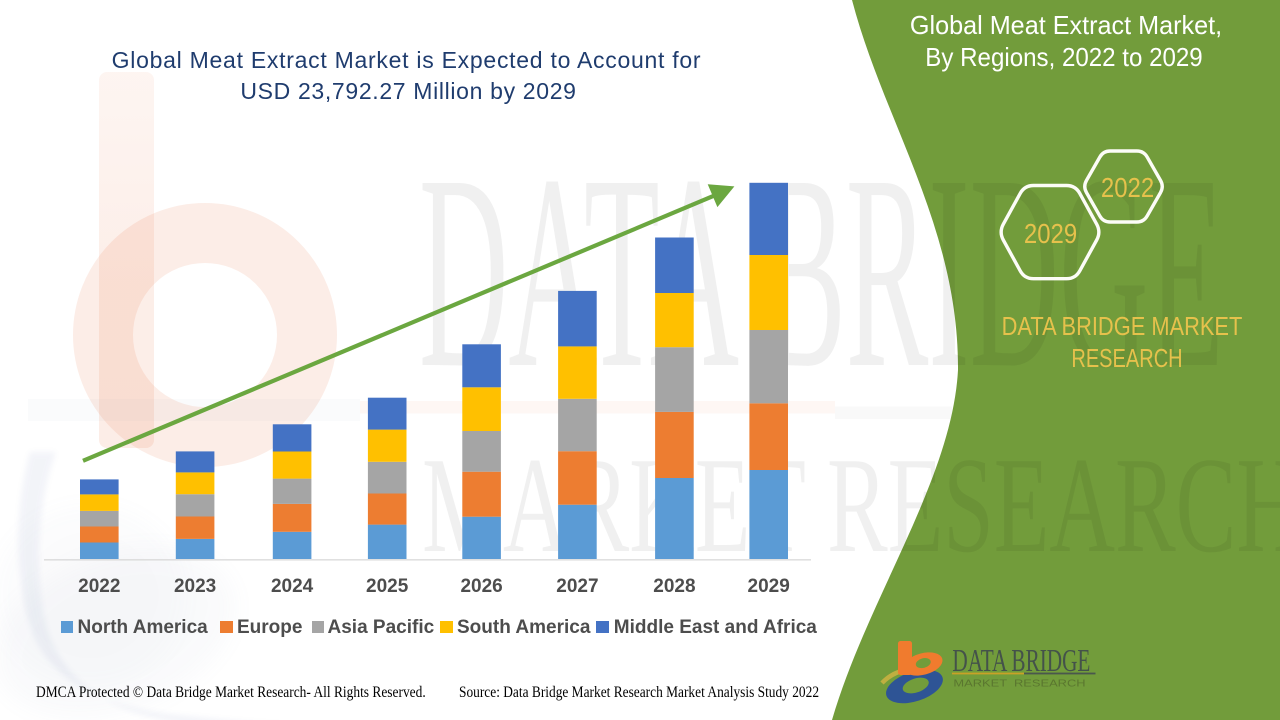  Describe the element at coordinates (1021, 660) in the screenshot. I see `svg-text: DATA BRIDGE` at that location.